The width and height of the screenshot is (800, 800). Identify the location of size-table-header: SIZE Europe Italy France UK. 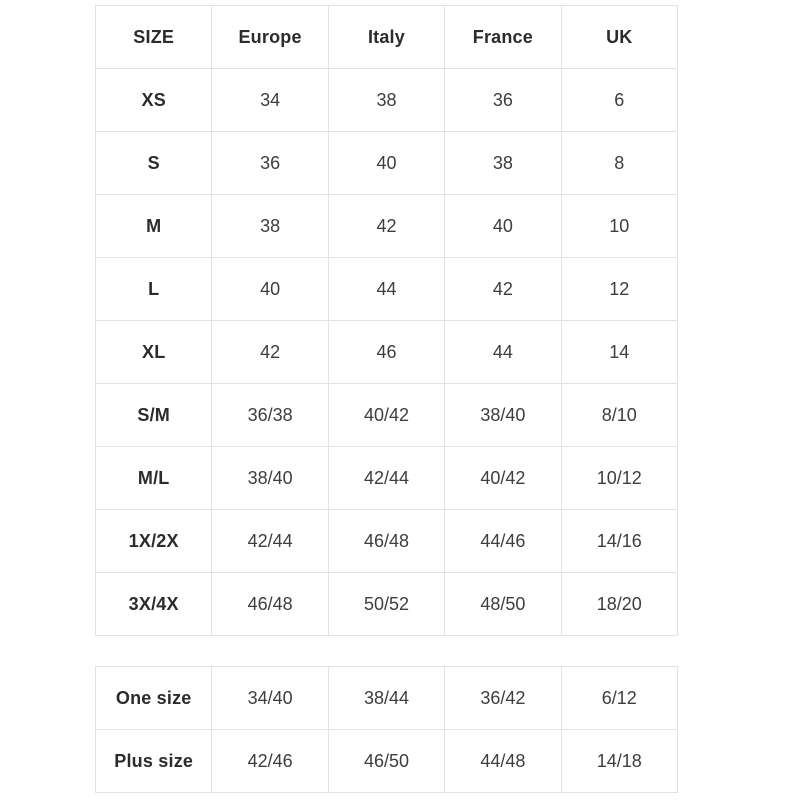
(386, 37).